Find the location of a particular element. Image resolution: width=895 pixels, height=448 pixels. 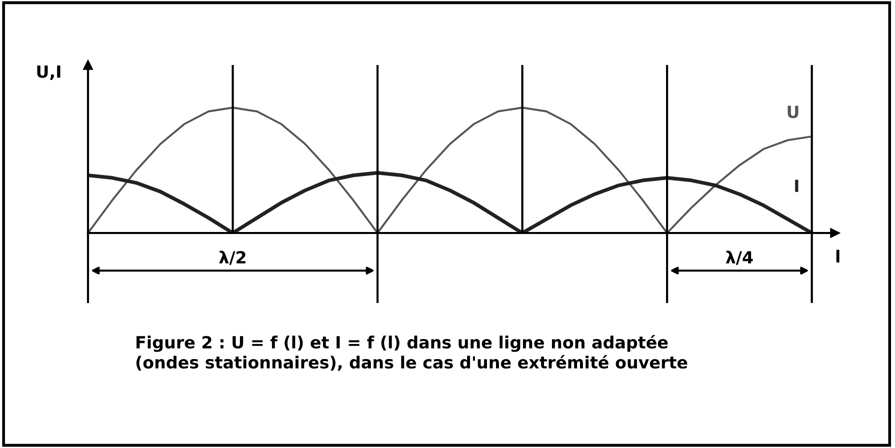

x-axis-title: l is located at coordinates (838, 256).